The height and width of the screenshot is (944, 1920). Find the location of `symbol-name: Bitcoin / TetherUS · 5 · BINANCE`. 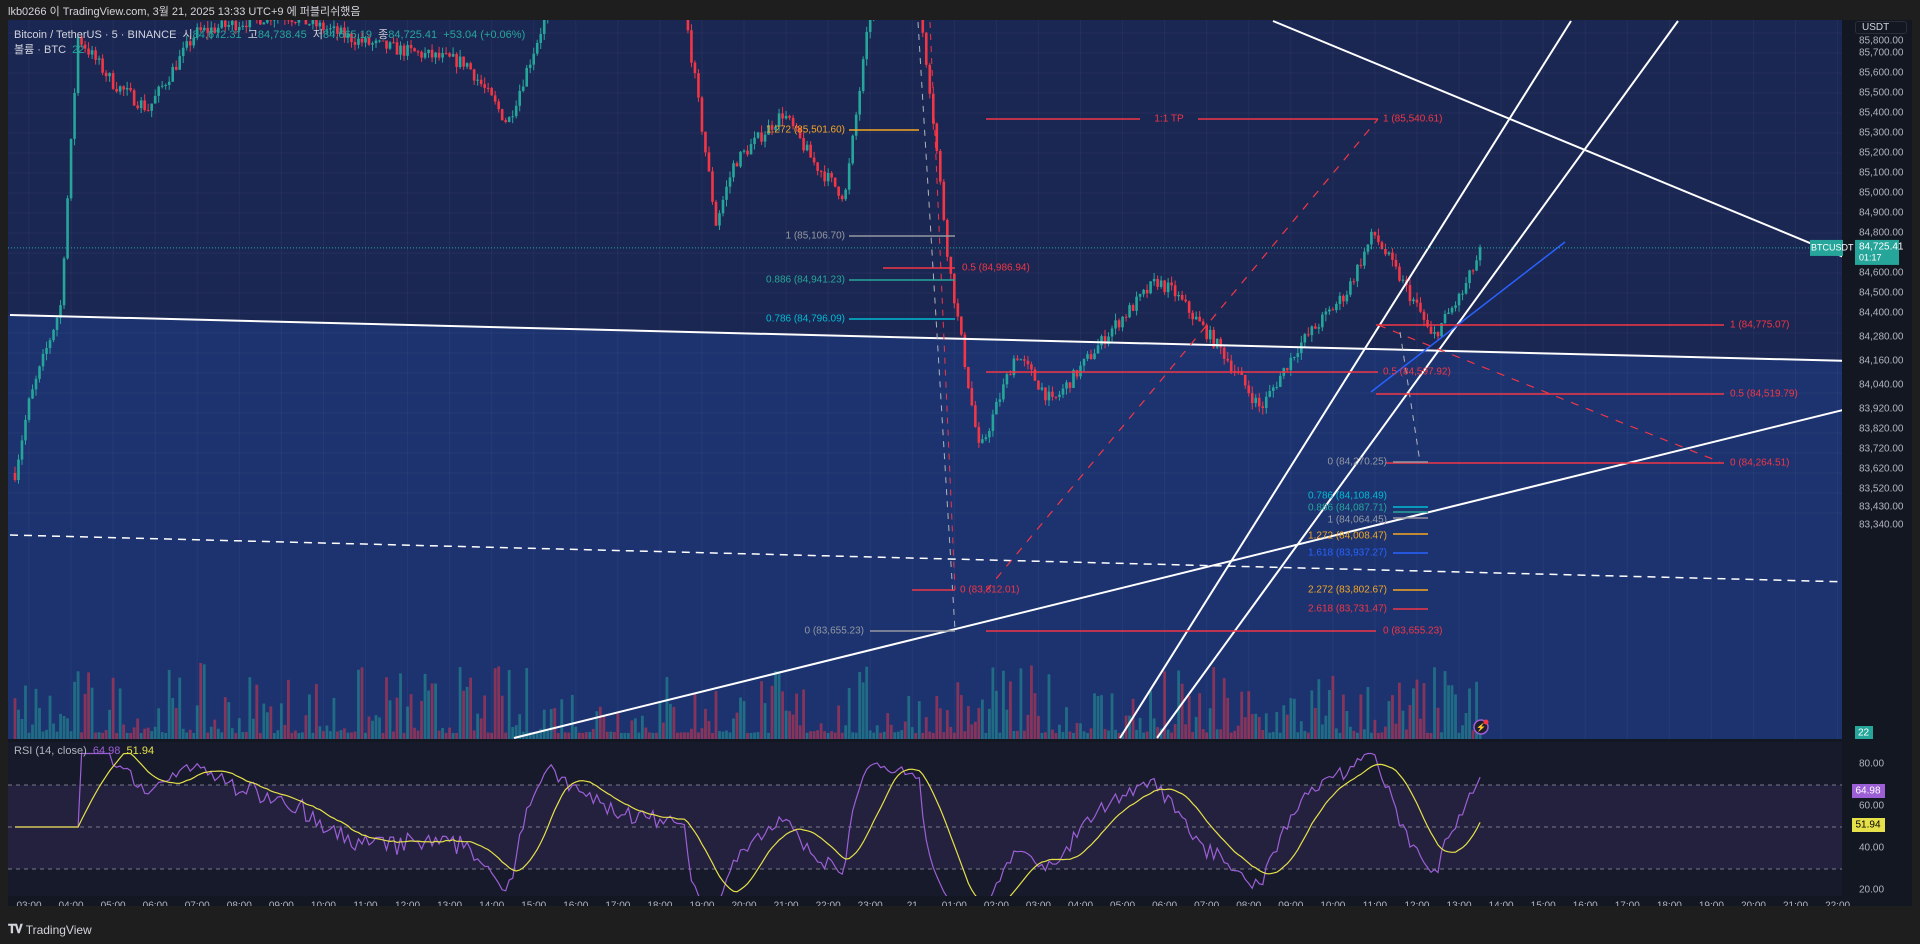

symbol-name: Bitcoin / TetherUS · 5 · BINANCE is located at coordinates (95, 35).